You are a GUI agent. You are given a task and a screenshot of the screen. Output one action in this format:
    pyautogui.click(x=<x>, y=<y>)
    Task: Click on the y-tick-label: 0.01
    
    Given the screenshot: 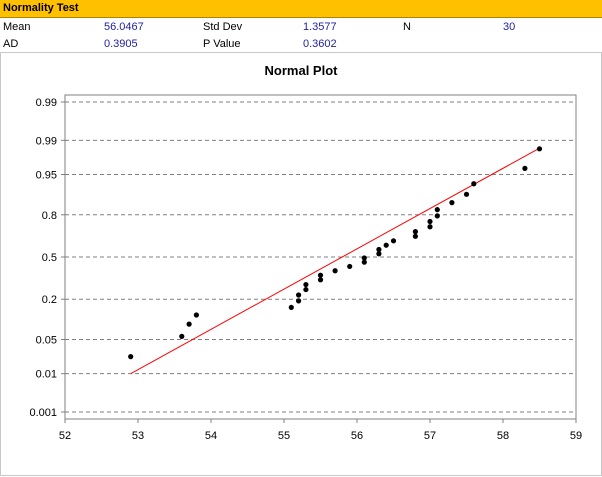 What is the action you would take?
    pyautogui.click(x=46, y=375)
    